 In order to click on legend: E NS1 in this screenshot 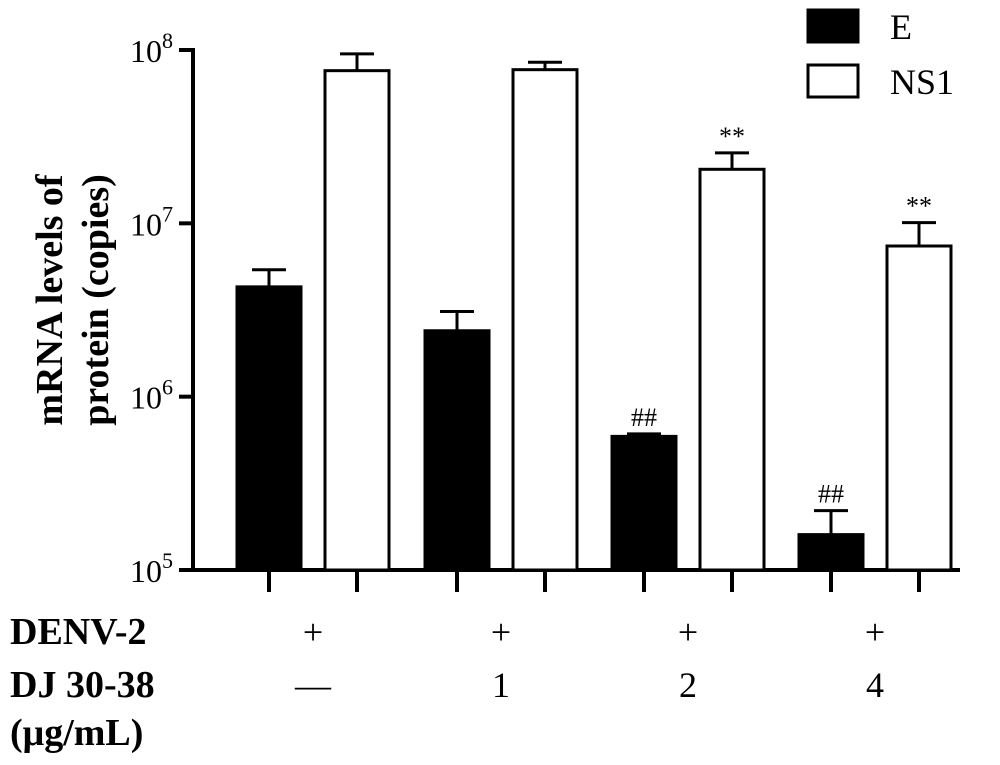, I will do `click(880, 54)`.